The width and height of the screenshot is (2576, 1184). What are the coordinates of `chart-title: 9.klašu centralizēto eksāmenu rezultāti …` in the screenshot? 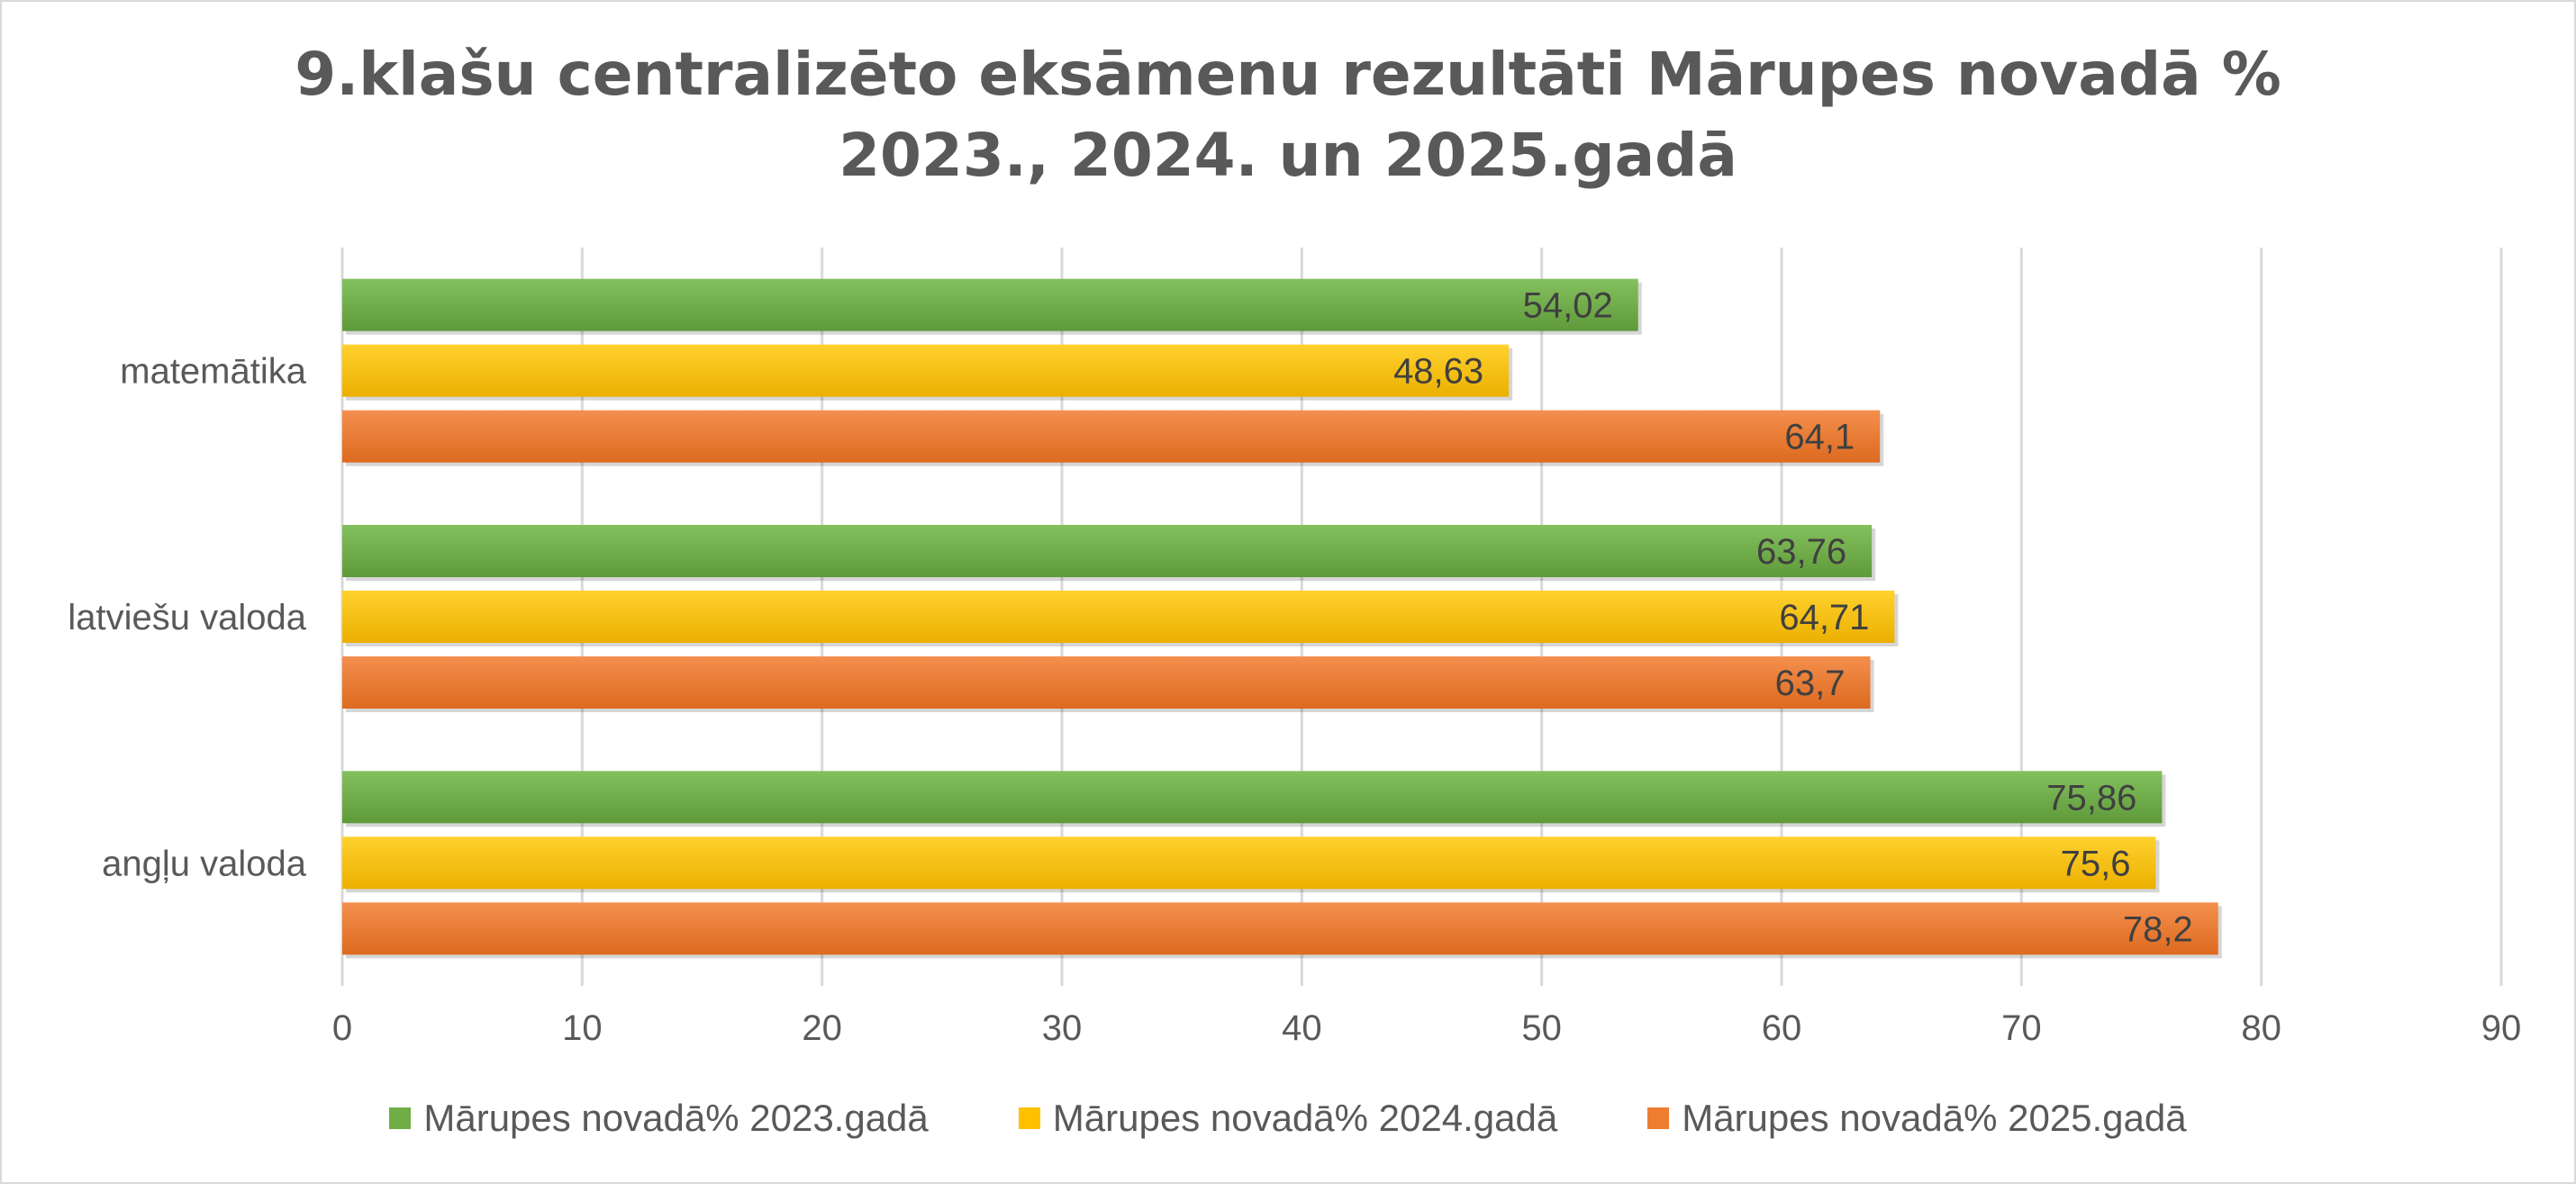 It's located at (1288, 115).